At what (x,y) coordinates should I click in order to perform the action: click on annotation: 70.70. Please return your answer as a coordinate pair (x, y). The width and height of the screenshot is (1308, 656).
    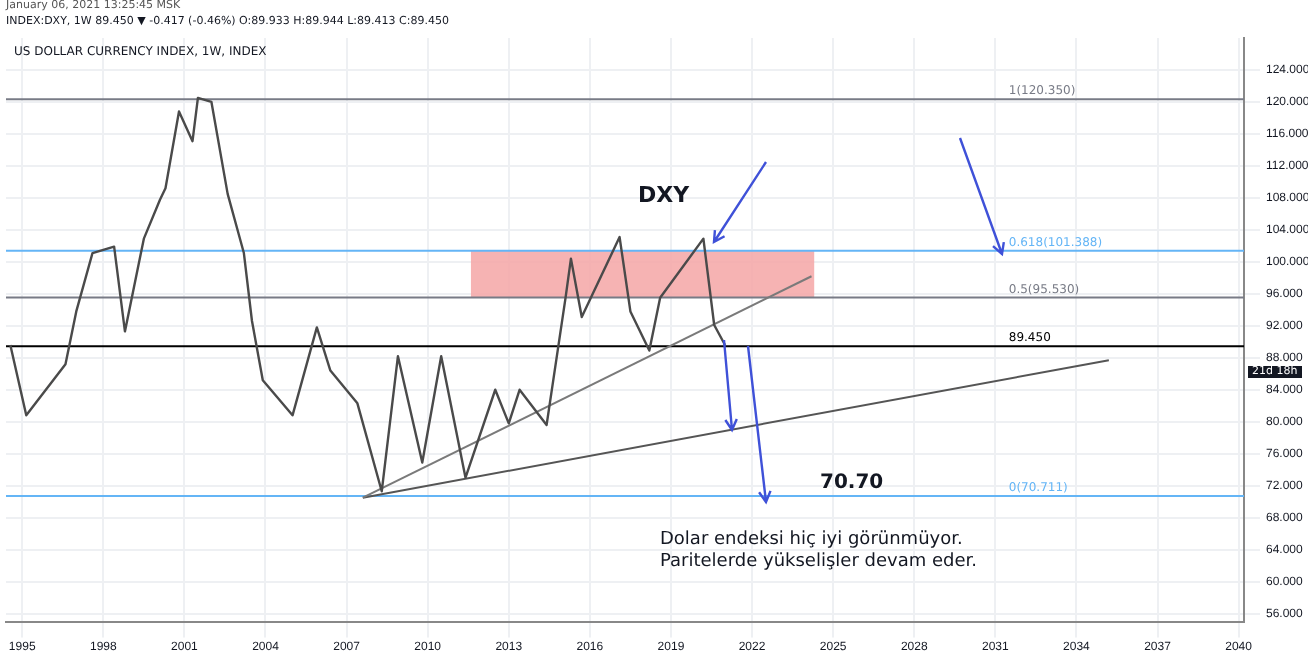
    Looking at the image, I should click on (852, 483).